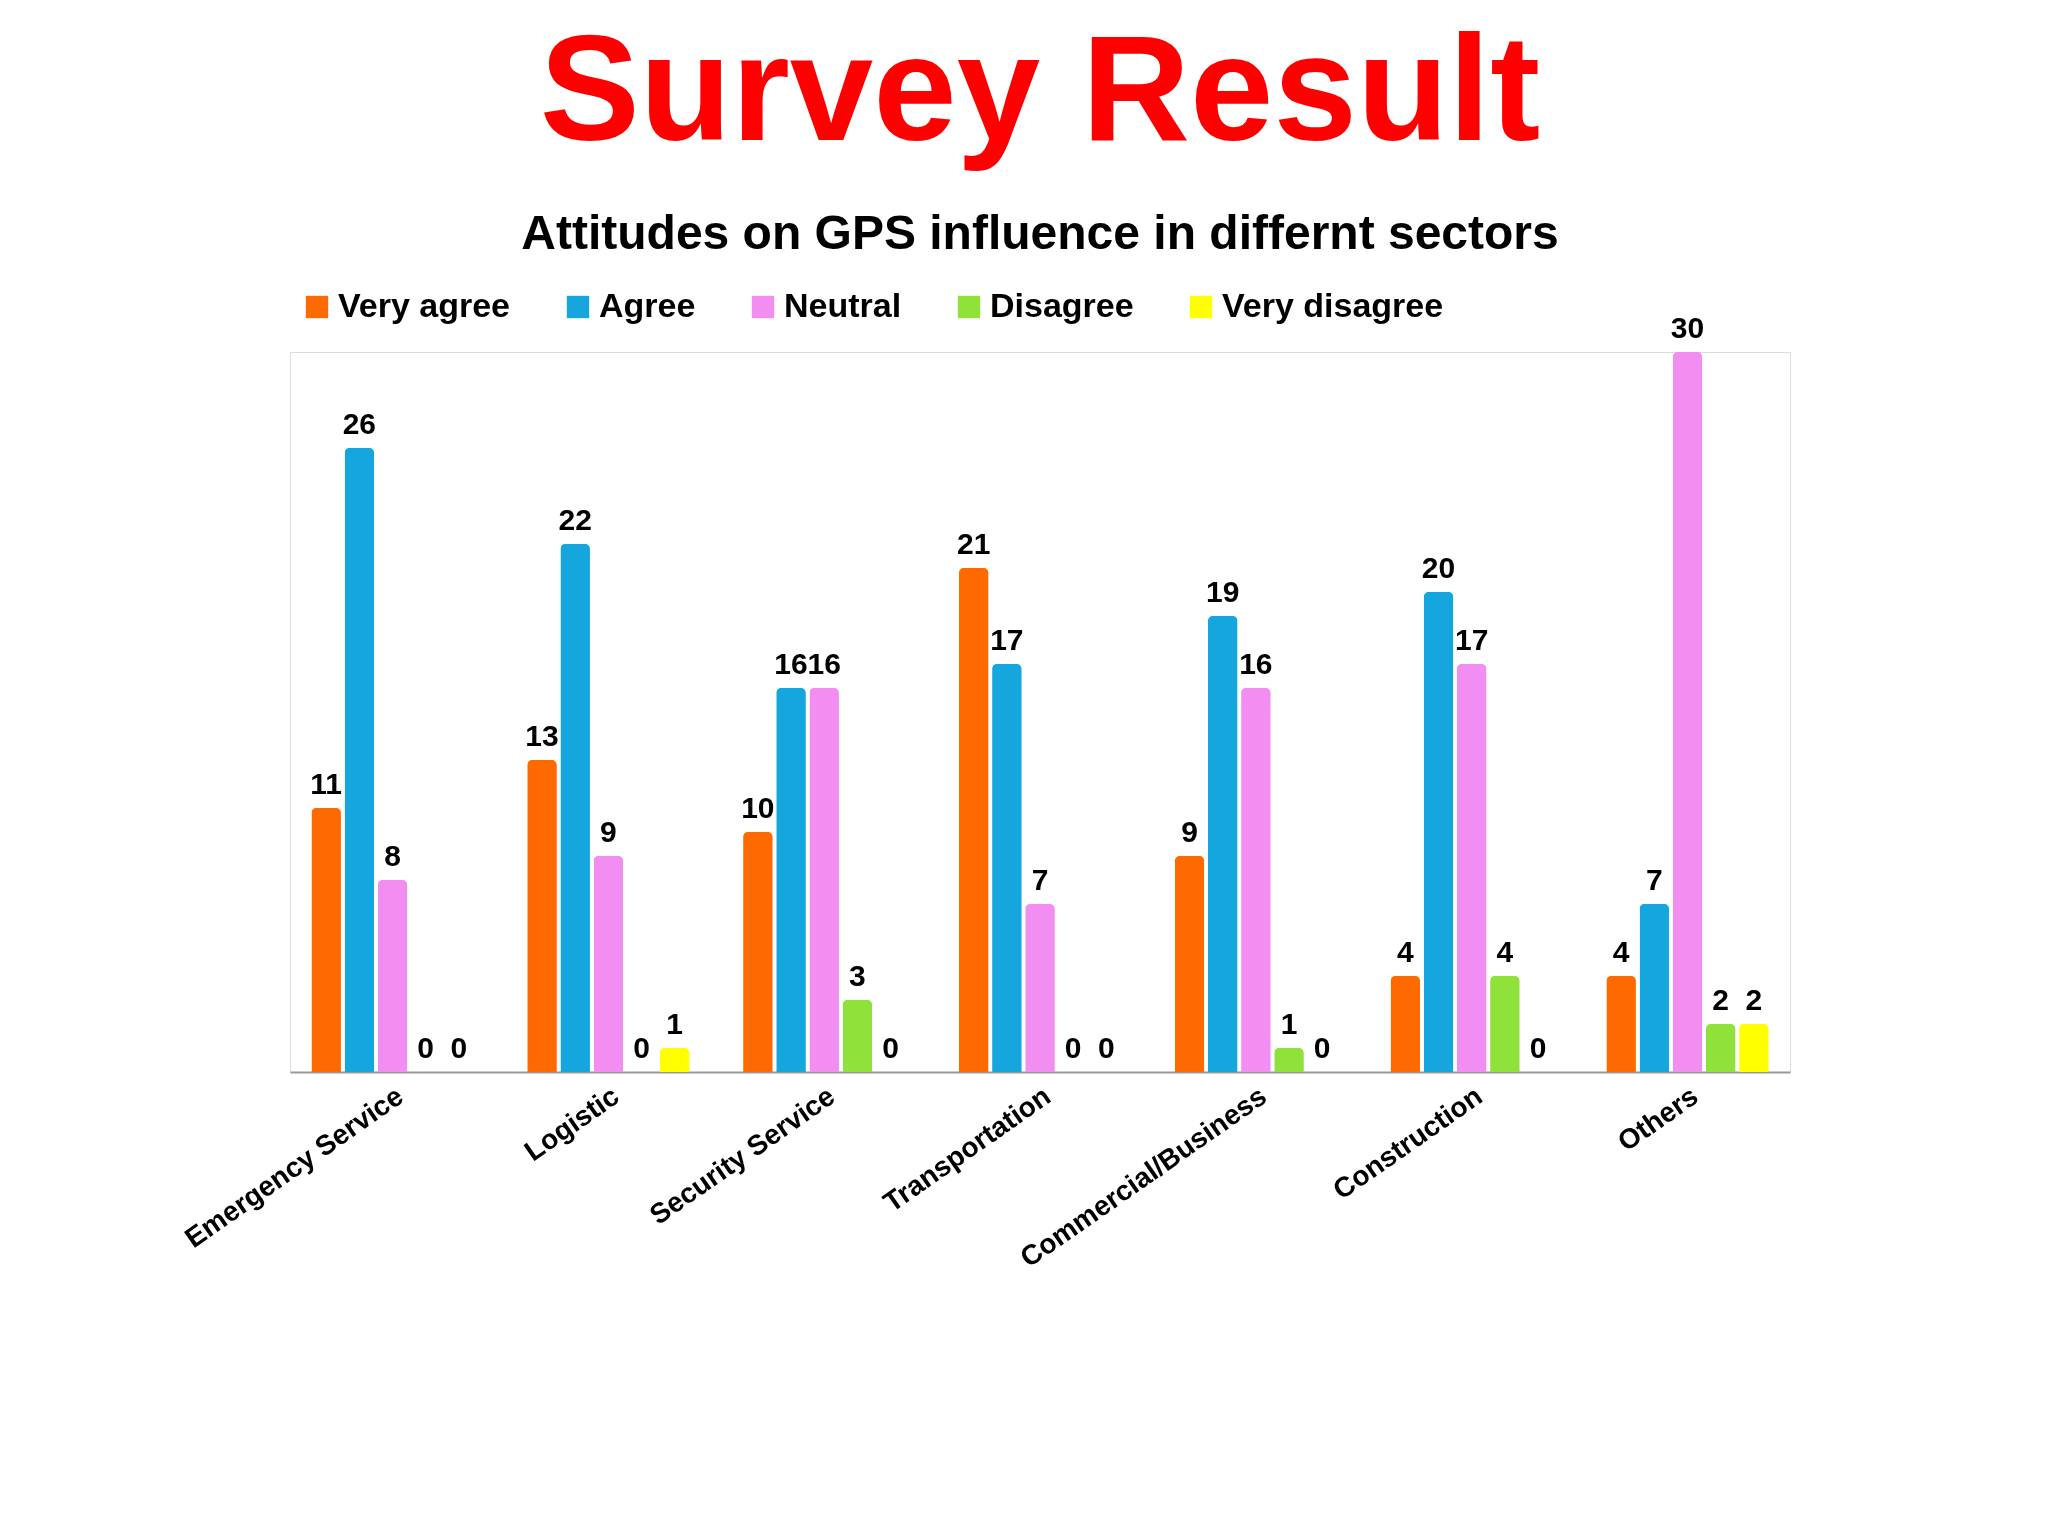  I want to click on data-label: 11, so click(326, 783).